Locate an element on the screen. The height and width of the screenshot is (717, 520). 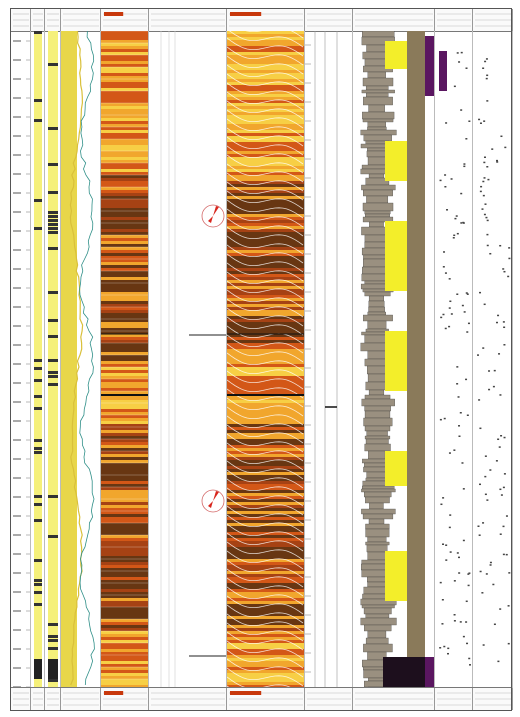
gamma-track is located at coordinates (38, 359).